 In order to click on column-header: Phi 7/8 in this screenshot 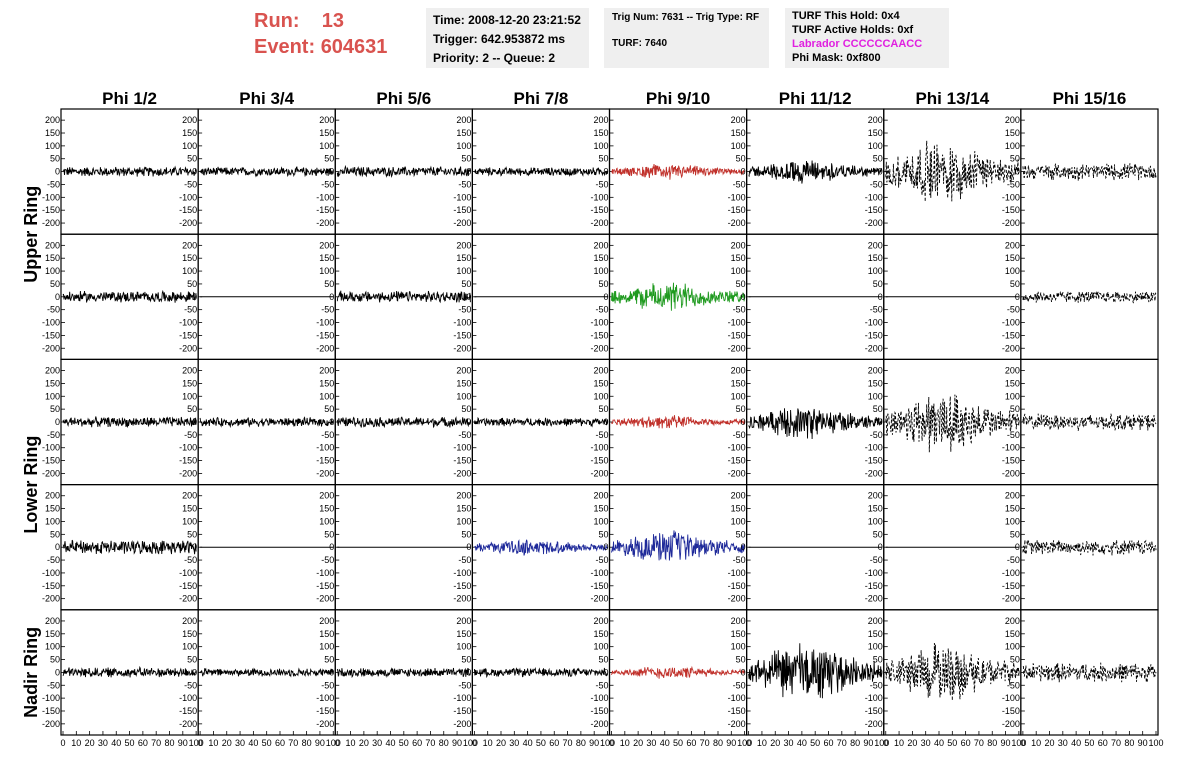, I will do `click(541, 98)`.